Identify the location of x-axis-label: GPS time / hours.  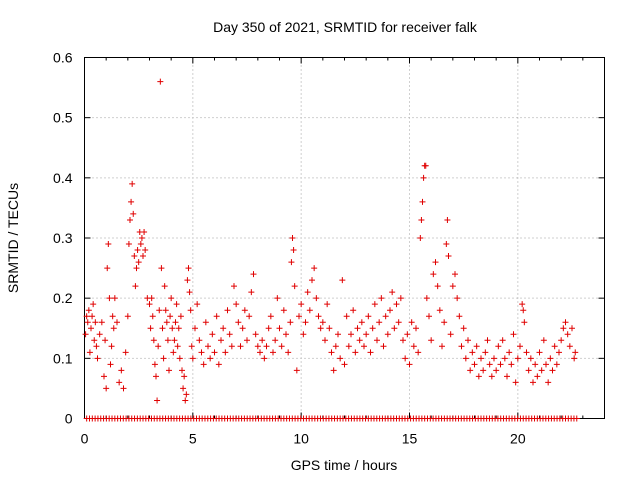
(344, 465).